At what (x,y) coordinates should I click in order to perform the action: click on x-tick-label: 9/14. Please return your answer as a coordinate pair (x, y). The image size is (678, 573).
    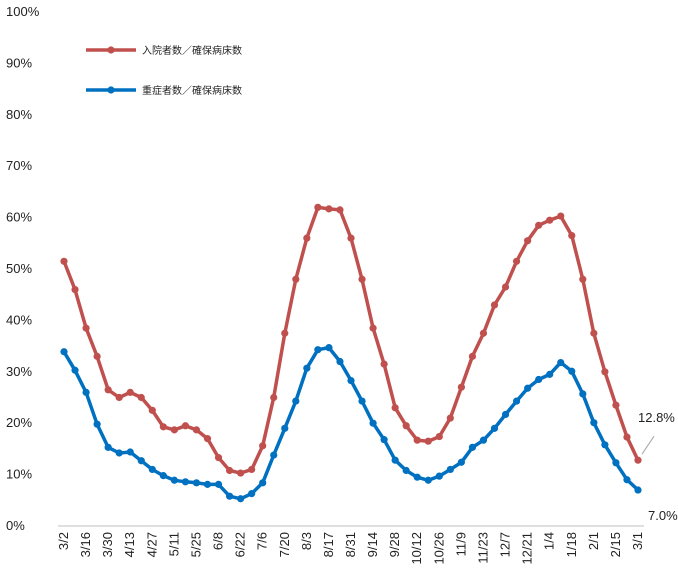
    Looking at the image, I should click on (372, 544).